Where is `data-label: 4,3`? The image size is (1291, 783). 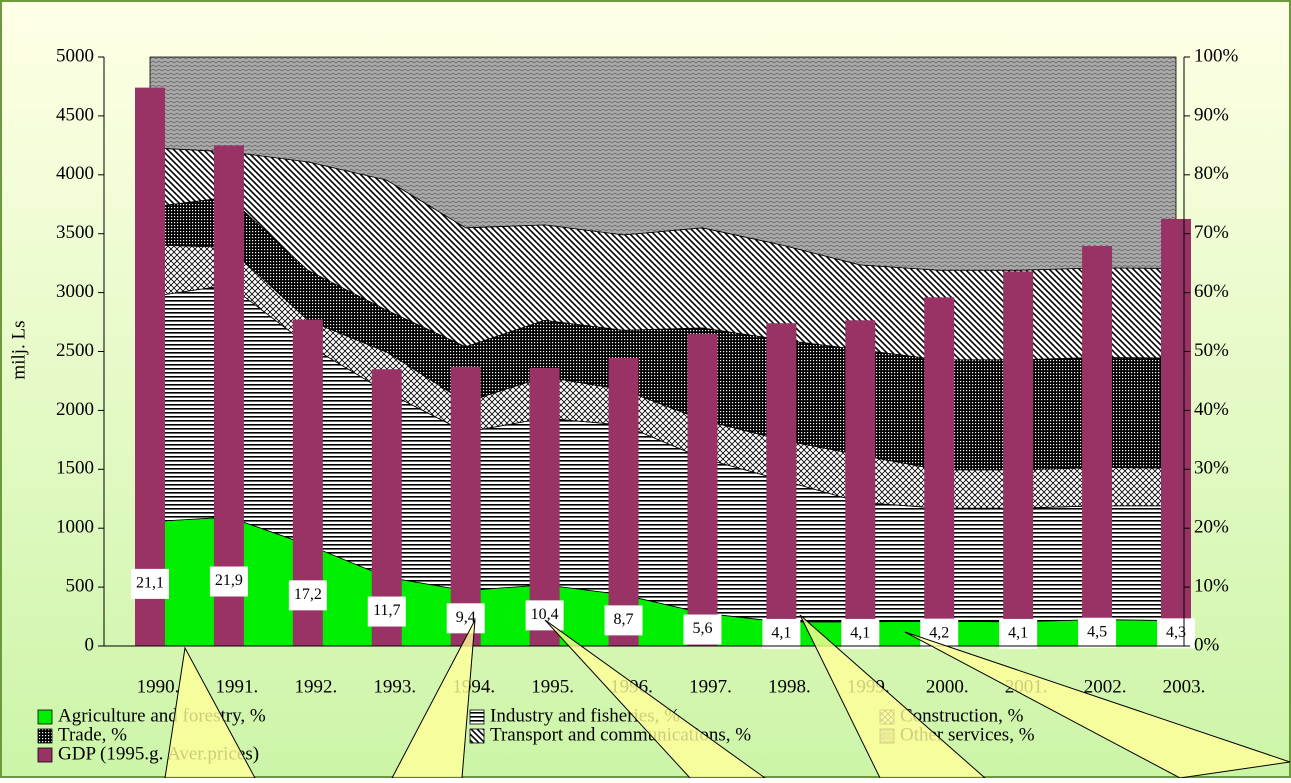 data-label: 4,3 is located at coordinates (1176, 632).